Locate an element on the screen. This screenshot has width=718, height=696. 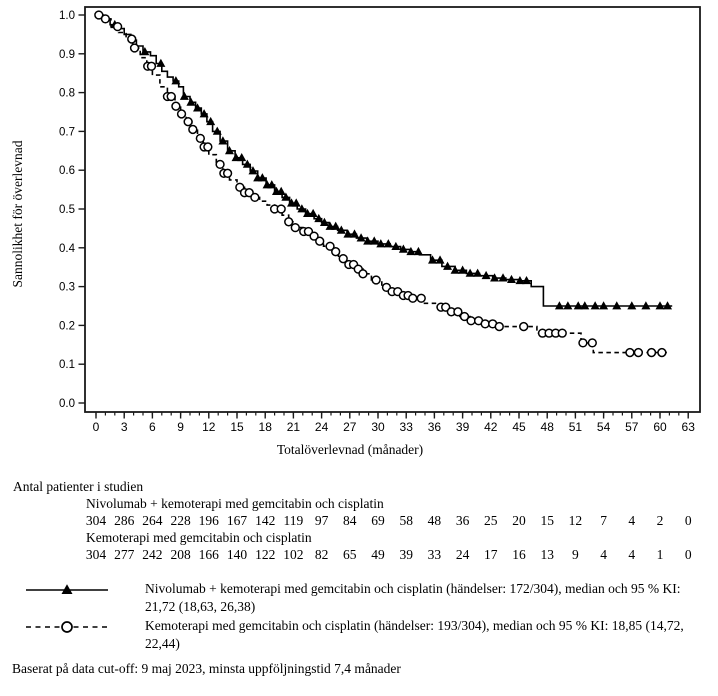
svg-text: 27 is located at coordinates (350, 427).